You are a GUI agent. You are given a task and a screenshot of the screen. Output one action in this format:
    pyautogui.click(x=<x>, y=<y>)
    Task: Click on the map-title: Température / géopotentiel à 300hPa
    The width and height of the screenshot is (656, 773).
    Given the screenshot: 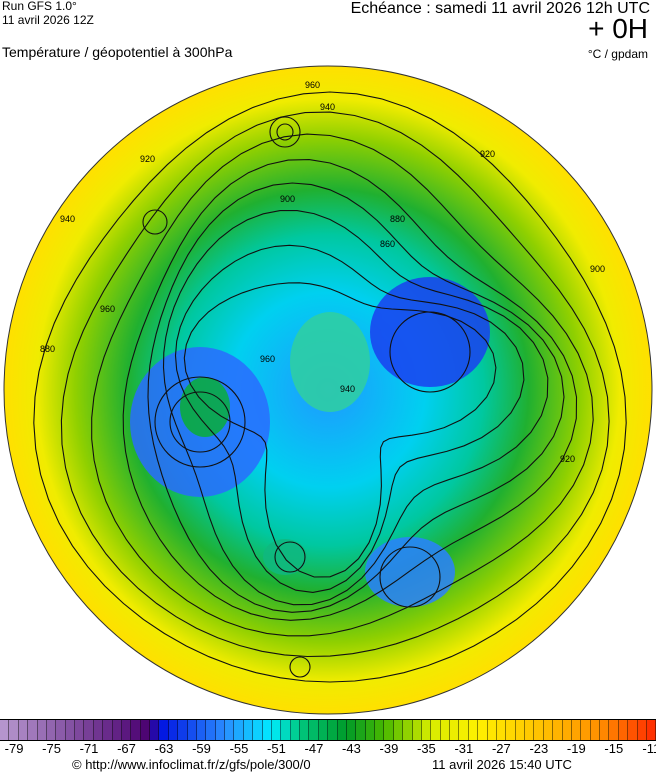 What is the action you would take?
    pyautogui.click(x=117, y=52)
    